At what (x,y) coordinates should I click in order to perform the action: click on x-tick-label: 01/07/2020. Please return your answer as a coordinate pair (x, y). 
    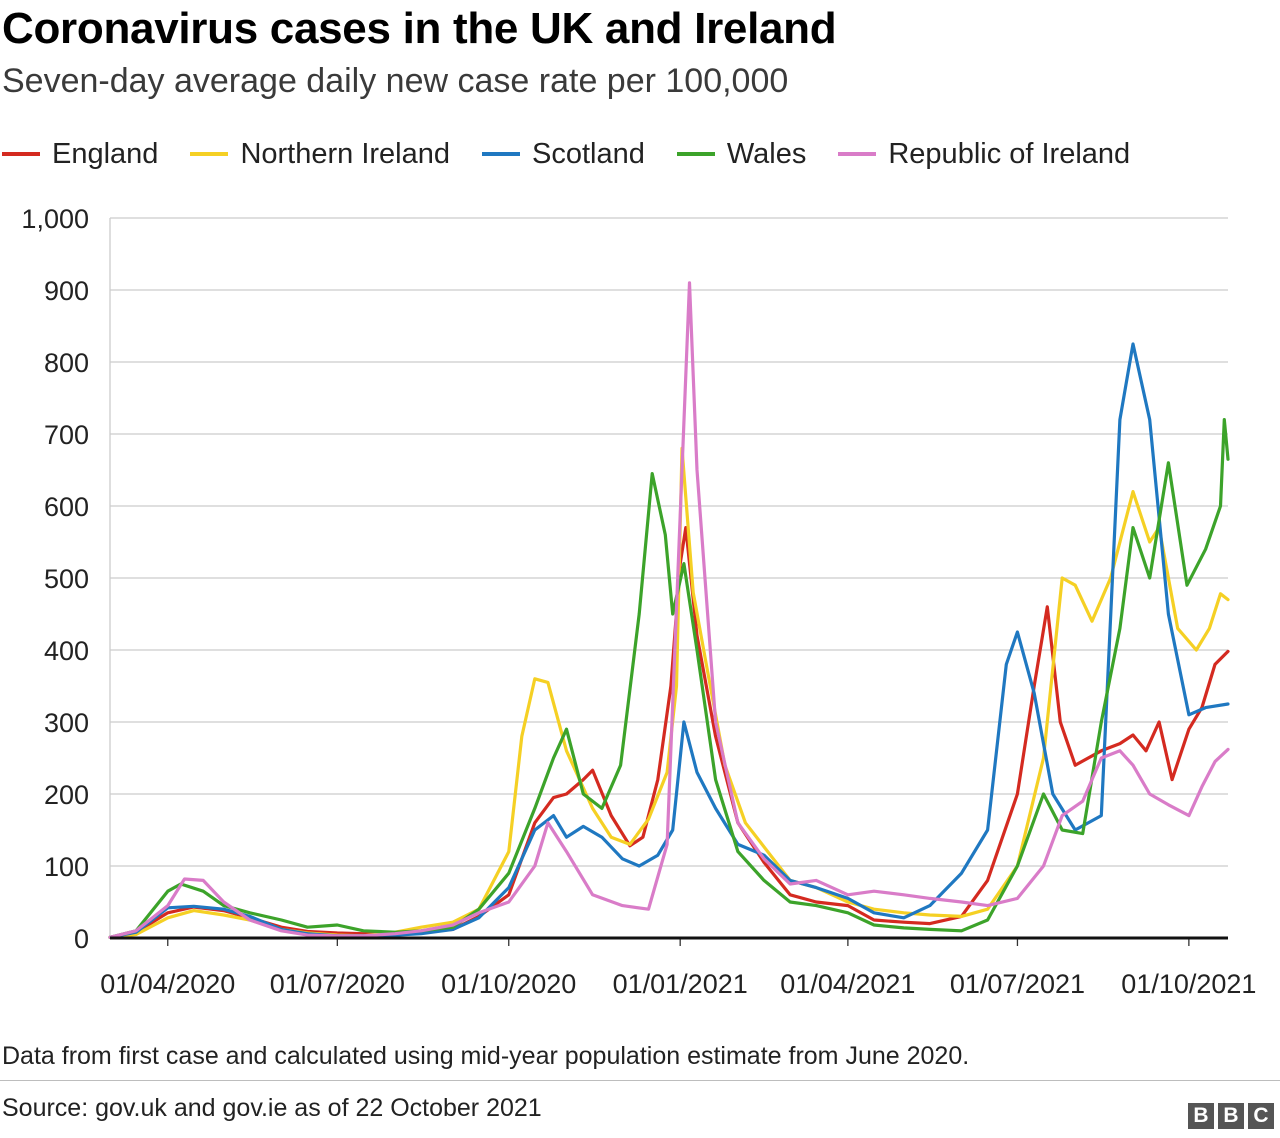
    Looking at the image, I should click on (337, 984).